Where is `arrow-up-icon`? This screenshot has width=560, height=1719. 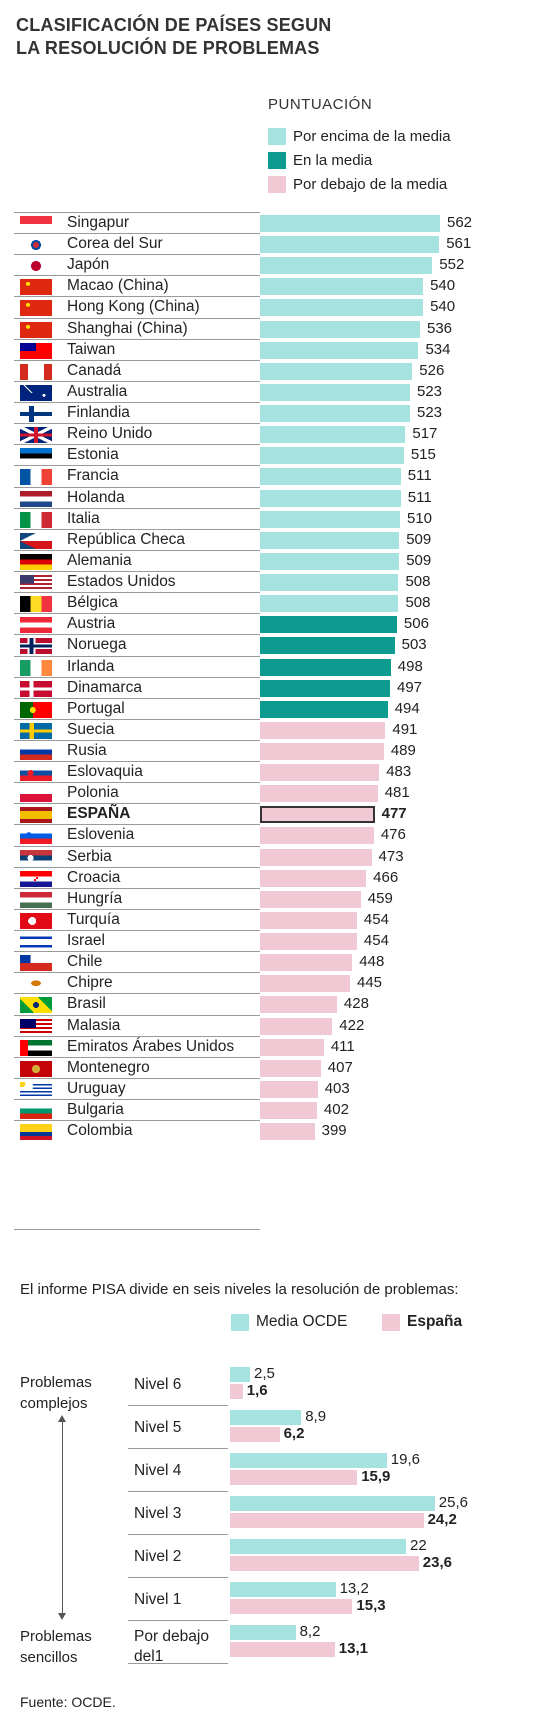 arrow-up-icon is located at coordinates (62, 1418).